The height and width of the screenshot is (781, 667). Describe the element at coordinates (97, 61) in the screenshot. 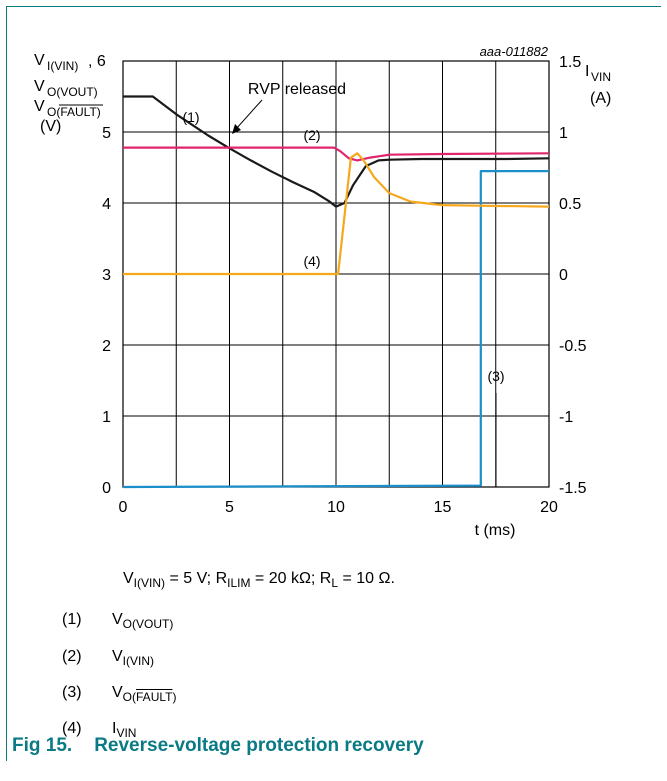

I see `y-left-label-six: , 6` at that location.